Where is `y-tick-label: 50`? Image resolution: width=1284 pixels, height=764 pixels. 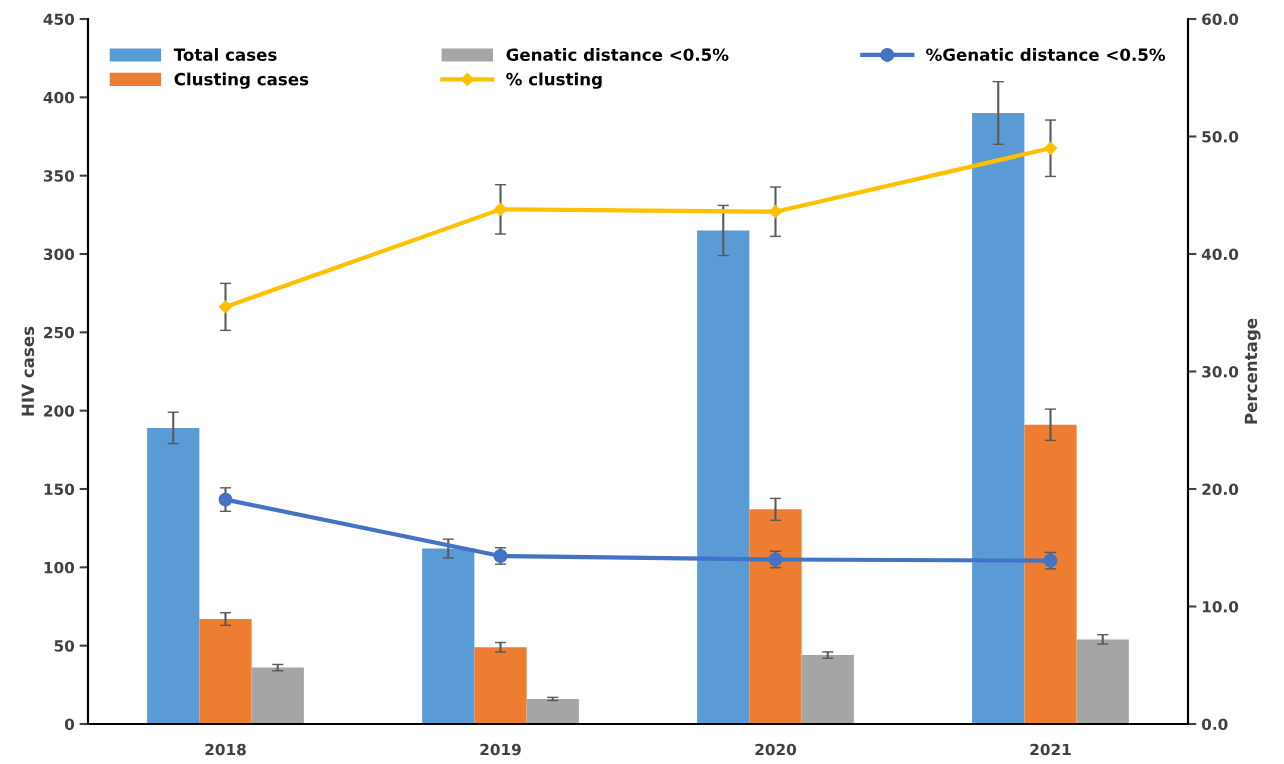
y-tick-label: 50 is located at coordinates (64, 646).